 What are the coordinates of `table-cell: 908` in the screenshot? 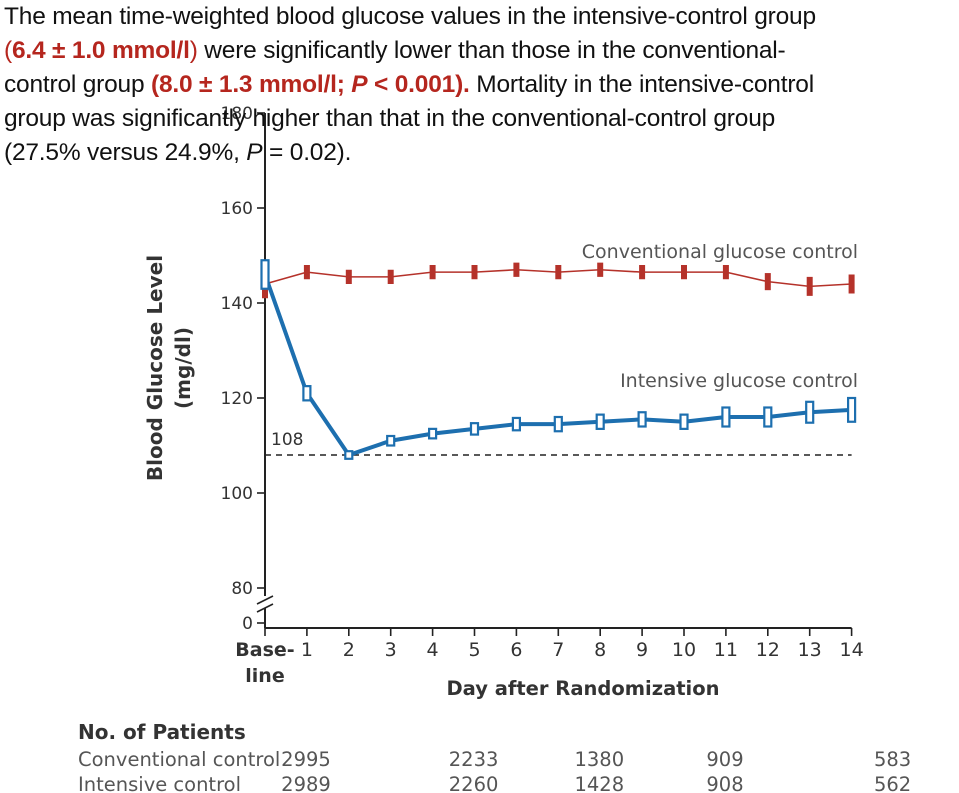 It's located at (724, 783).